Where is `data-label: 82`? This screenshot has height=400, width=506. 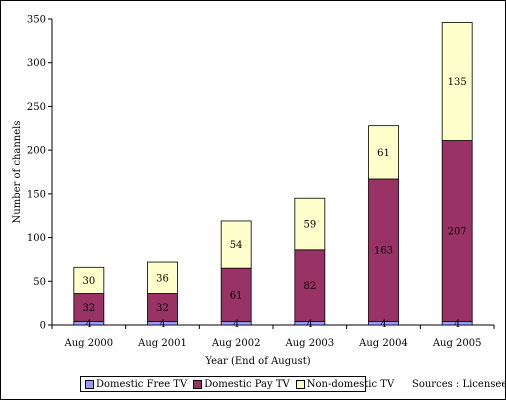
data-label: 82 is located at coordinates (309, 286).